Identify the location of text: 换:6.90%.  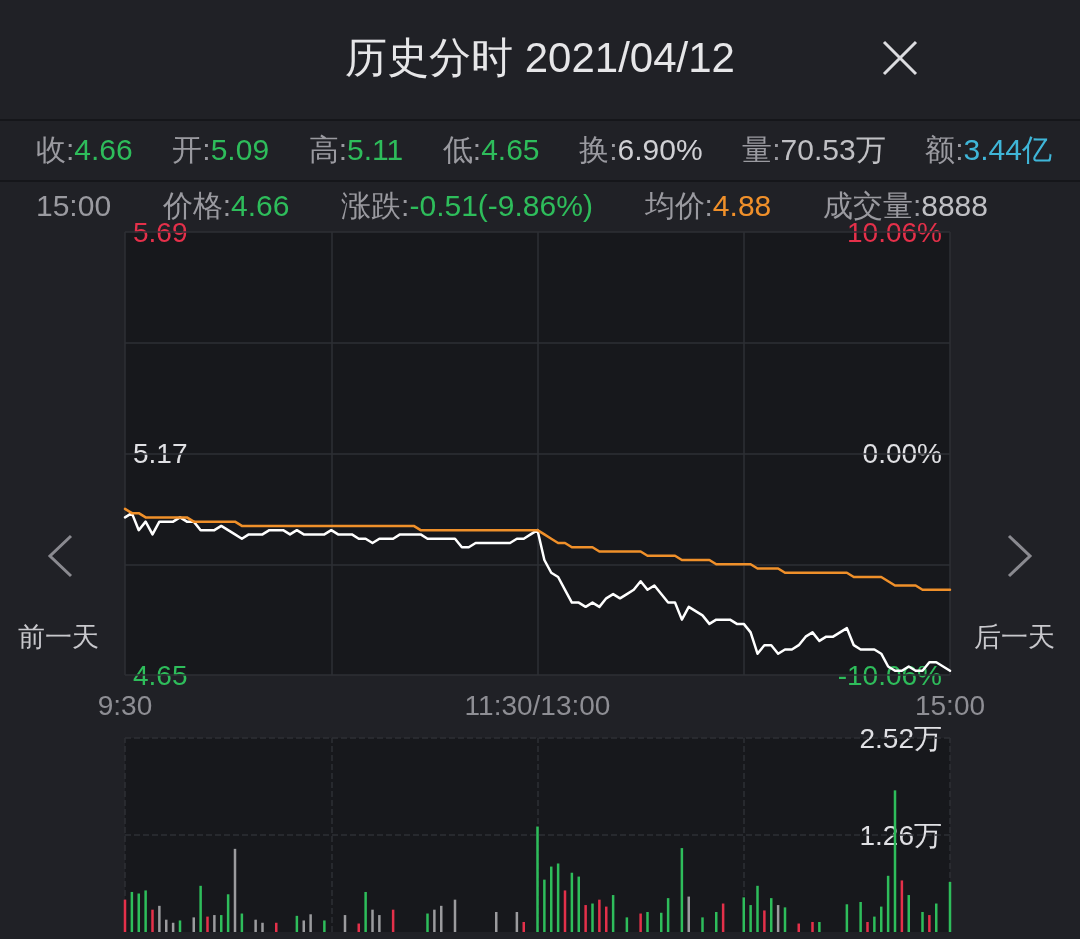
(641, 149).